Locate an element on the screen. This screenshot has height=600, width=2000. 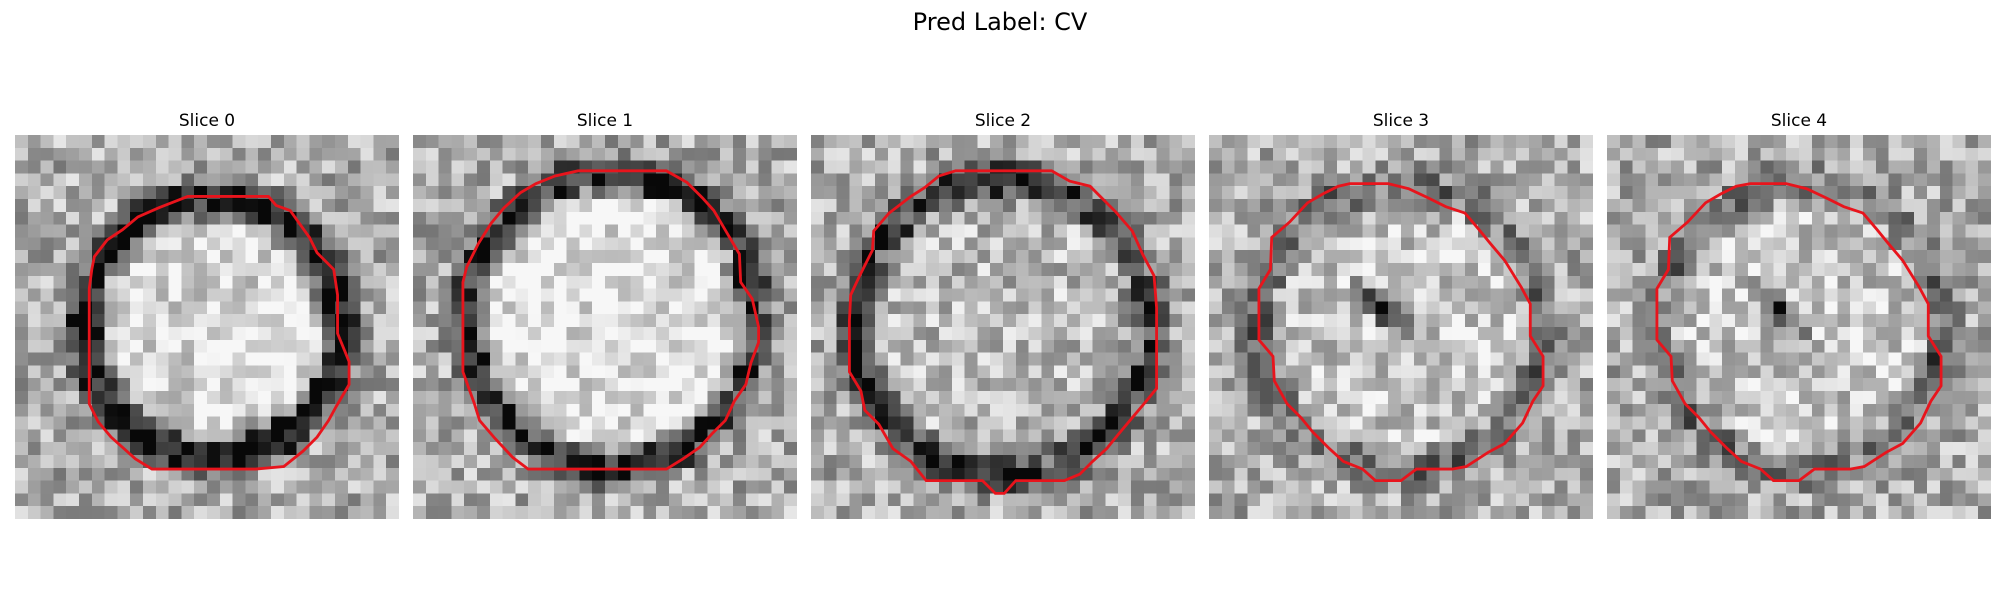
slice-title: Slice 1 is located at coordinates (605, 121).